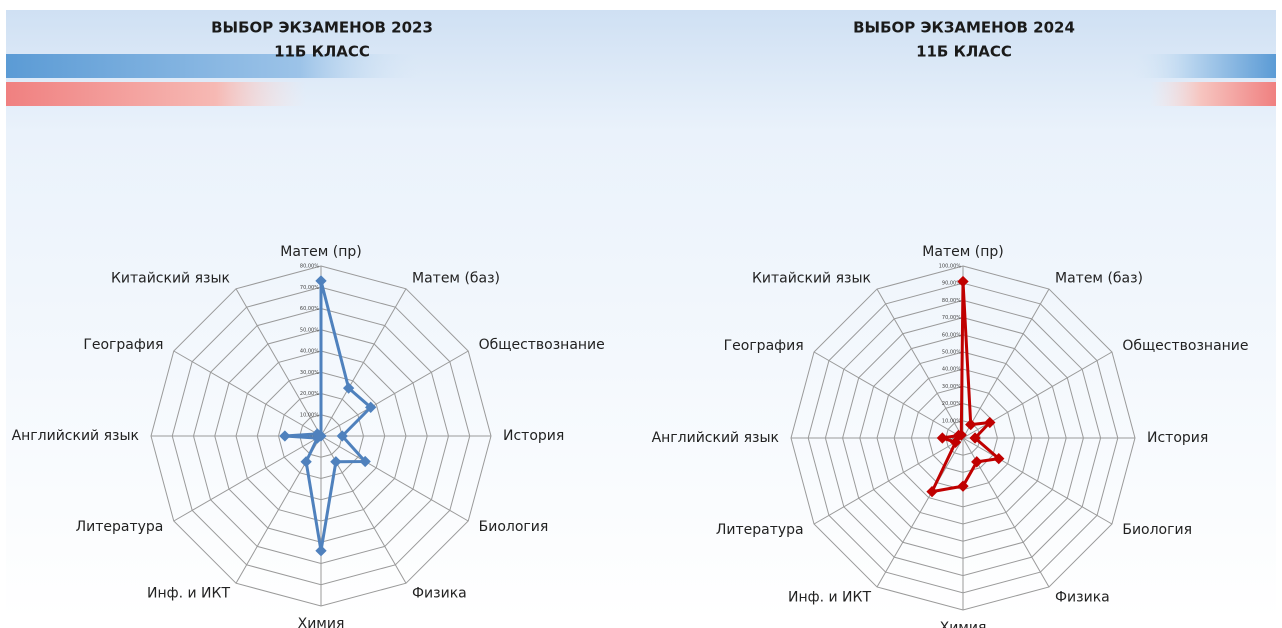 The width and height of the screenshot is (1282, 628). Describe the element at coordinates (953, 439) in the screenshot. I see `y-tick-label: 0,00%` at that location.